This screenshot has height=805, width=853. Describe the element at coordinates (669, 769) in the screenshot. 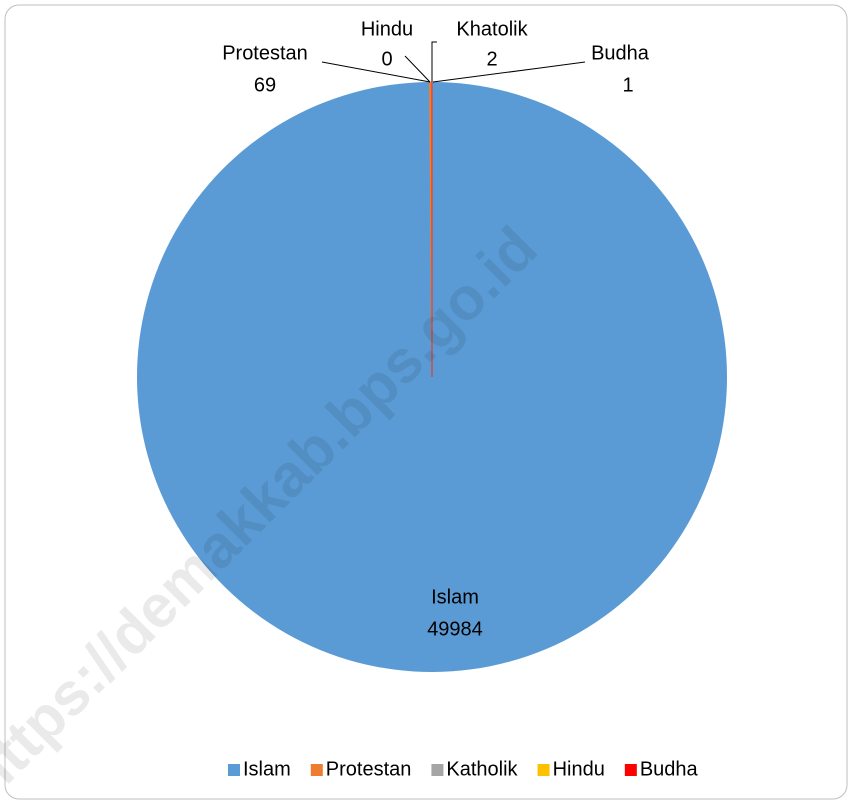

I see `legend-label: Budha` at that location.